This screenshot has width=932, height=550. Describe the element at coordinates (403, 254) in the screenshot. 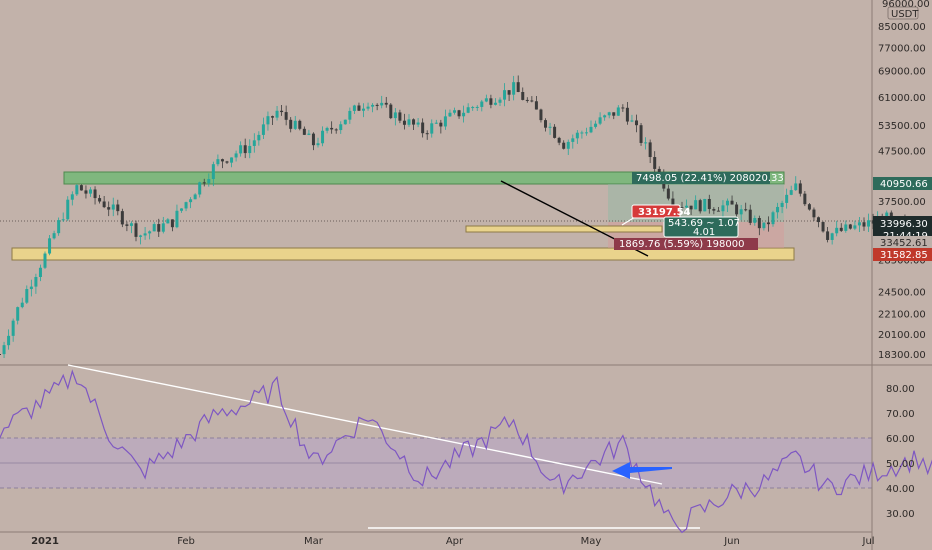

I see `yellow-support-zone` at that location.